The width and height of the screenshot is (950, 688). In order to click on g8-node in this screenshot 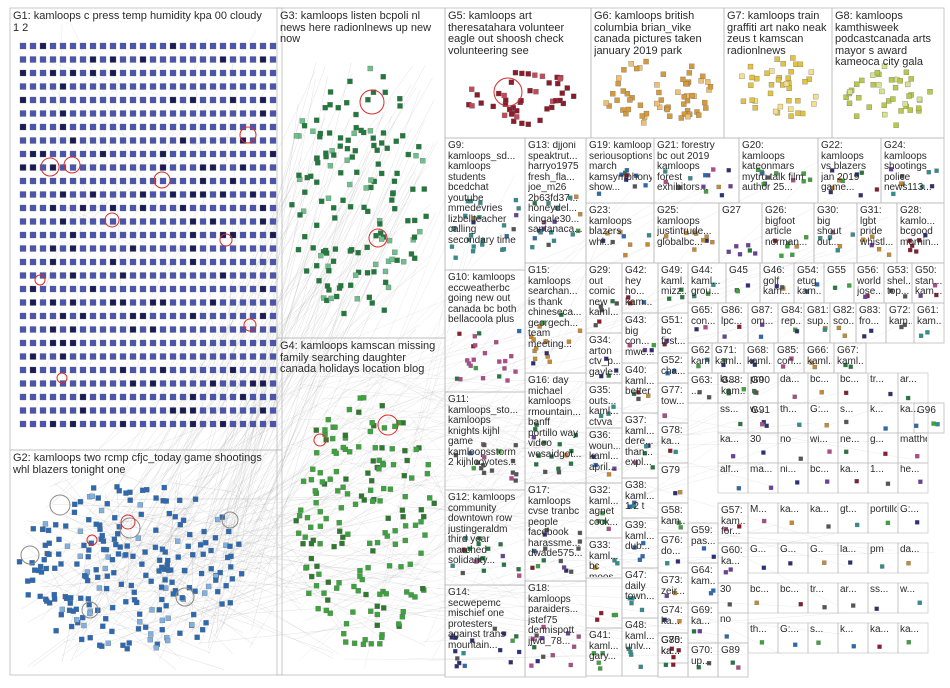, I will do `click(882, 91)`.